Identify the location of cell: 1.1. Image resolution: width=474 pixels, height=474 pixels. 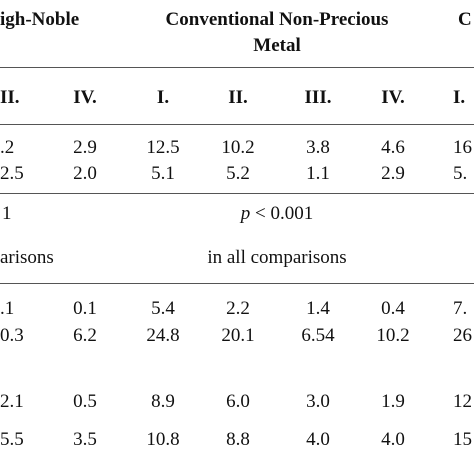
(318, 173).